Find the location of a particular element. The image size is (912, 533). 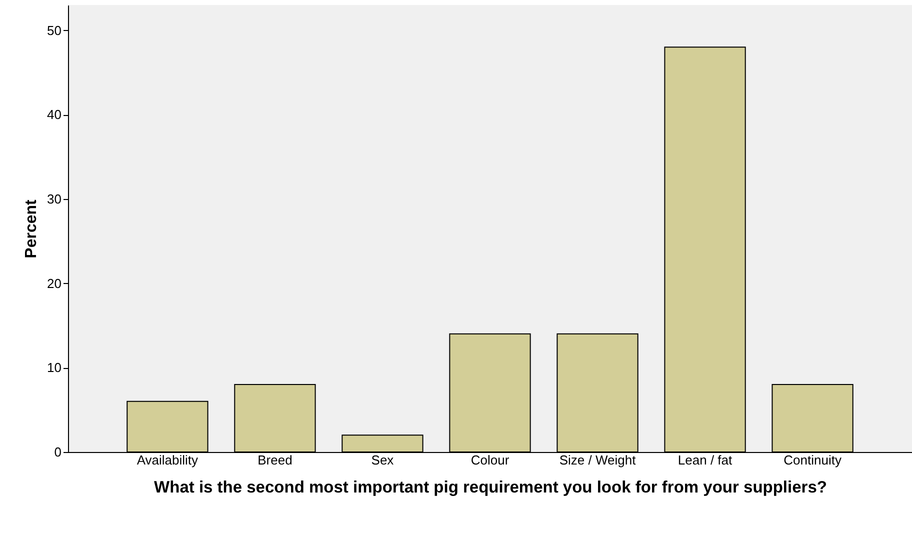

x-tick-label: Lean / fat is located at coordinates (705, 460).